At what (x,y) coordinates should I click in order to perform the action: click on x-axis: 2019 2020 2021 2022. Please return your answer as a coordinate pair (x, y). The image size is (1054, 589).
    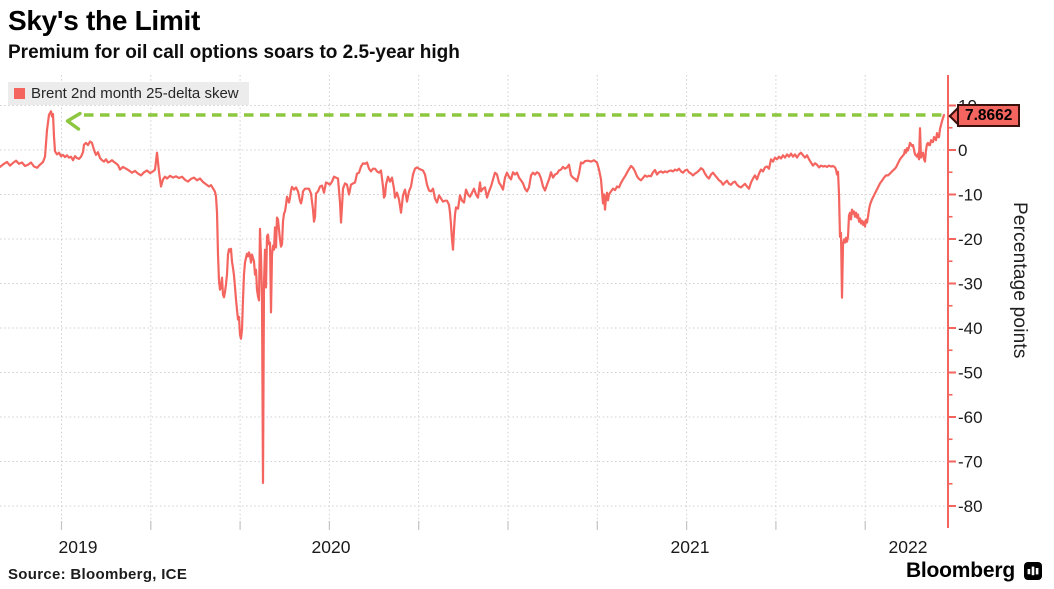
    Looking at the image, I should click on (493, 547).